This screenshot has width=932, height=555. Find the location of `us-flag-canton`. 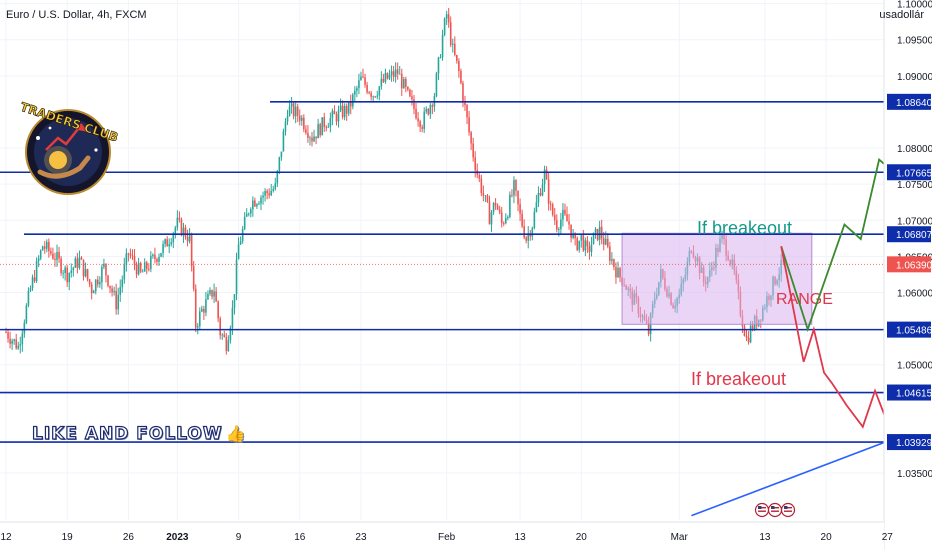

us-flag-canton is located at coordinates (786, 507).